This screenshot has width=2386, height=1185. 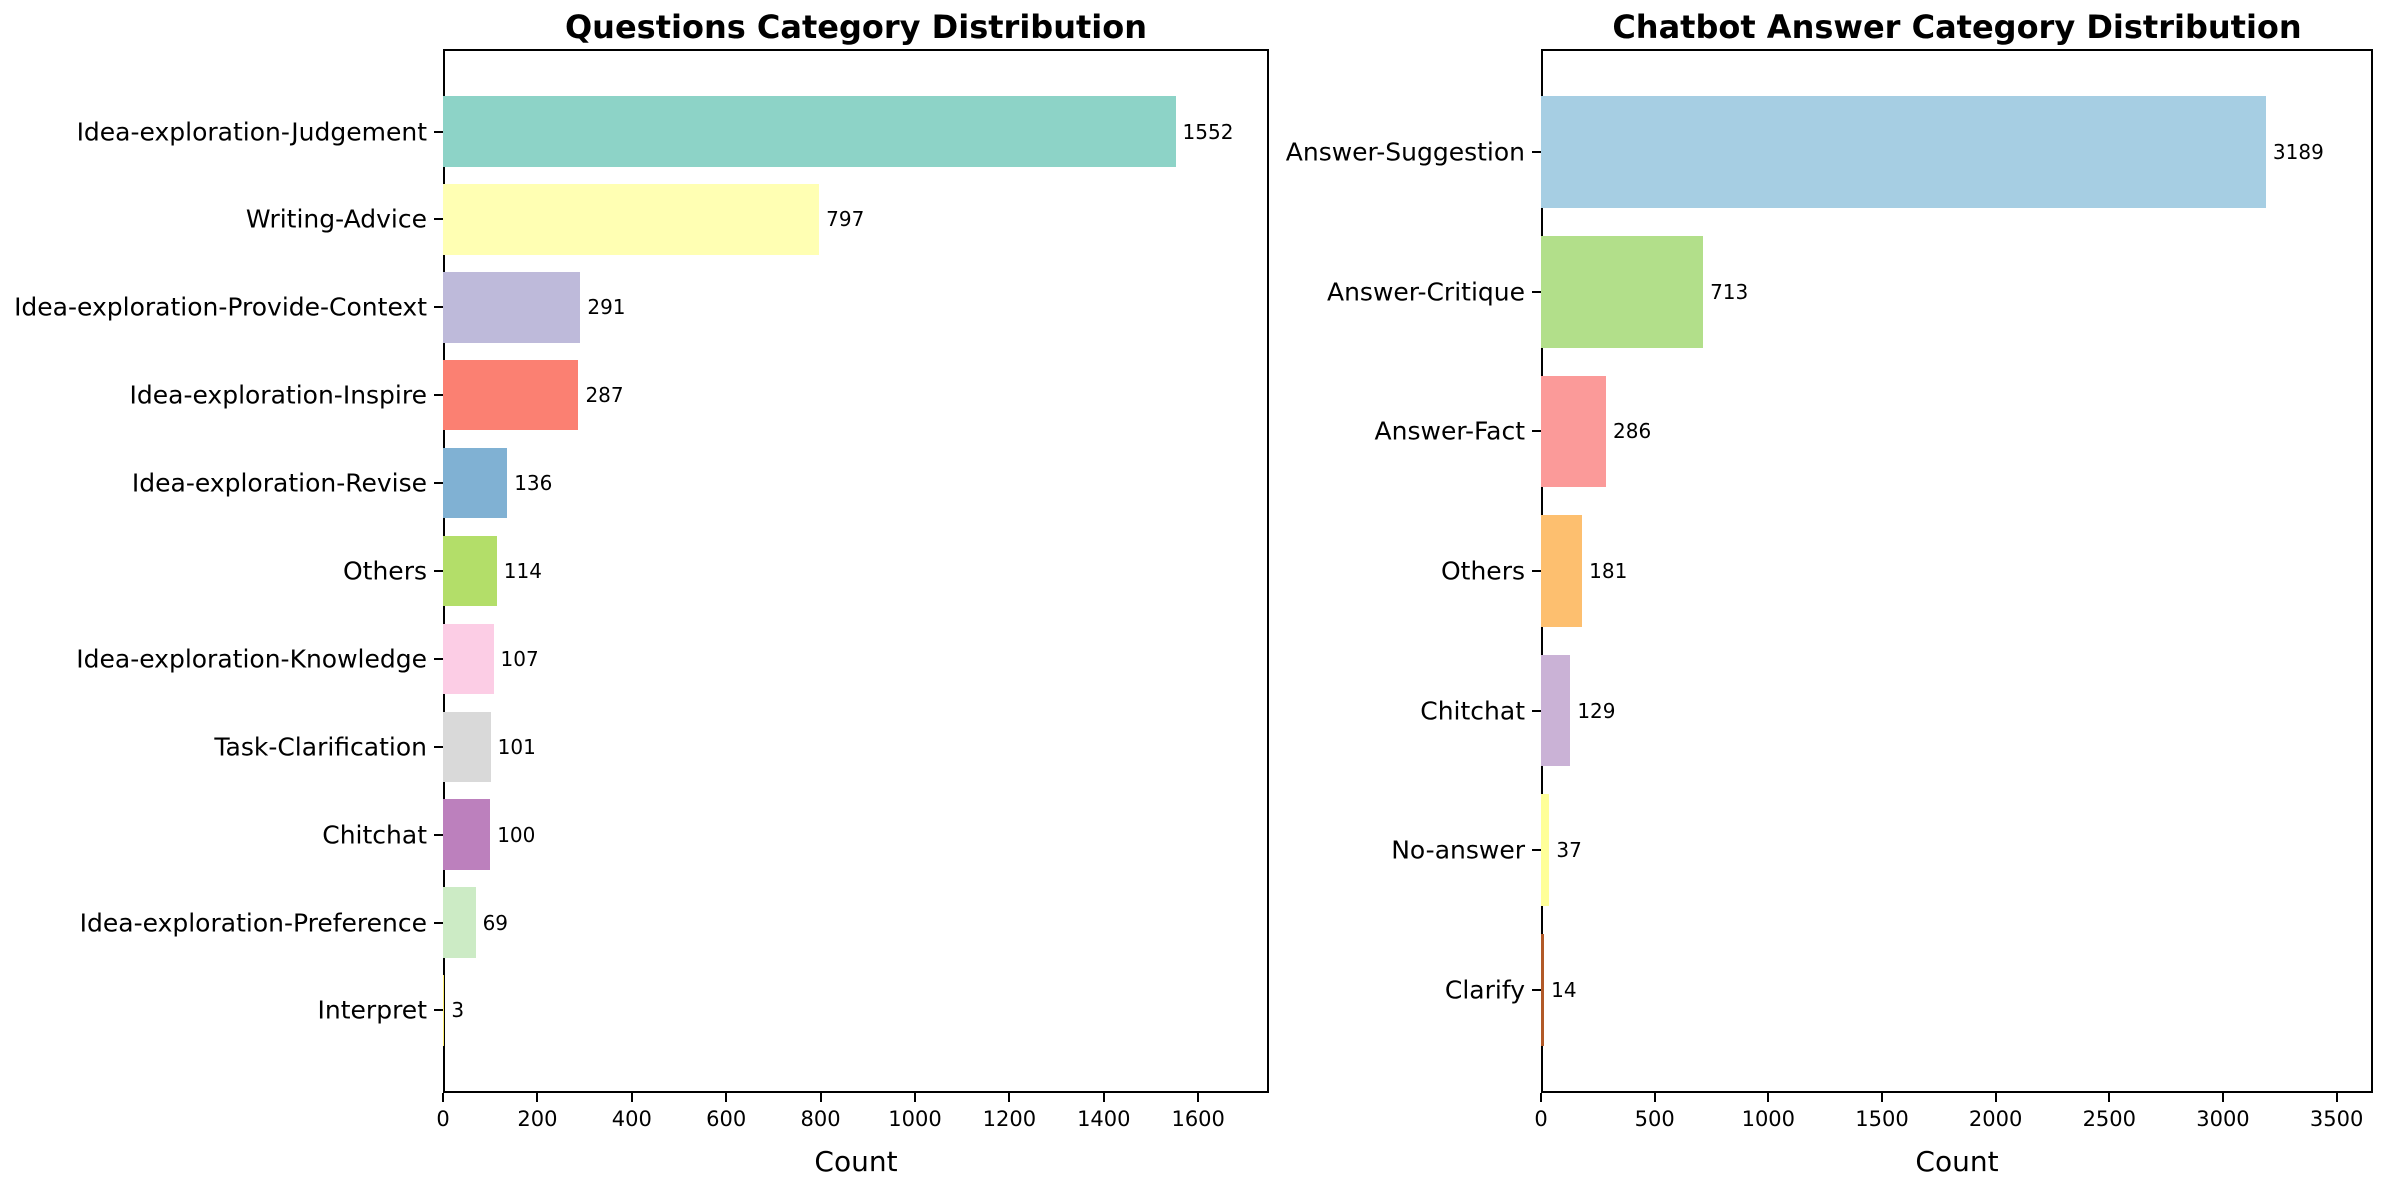 I want to click on bar-idea-exploration-knowledge, so click(x=468, y=659).